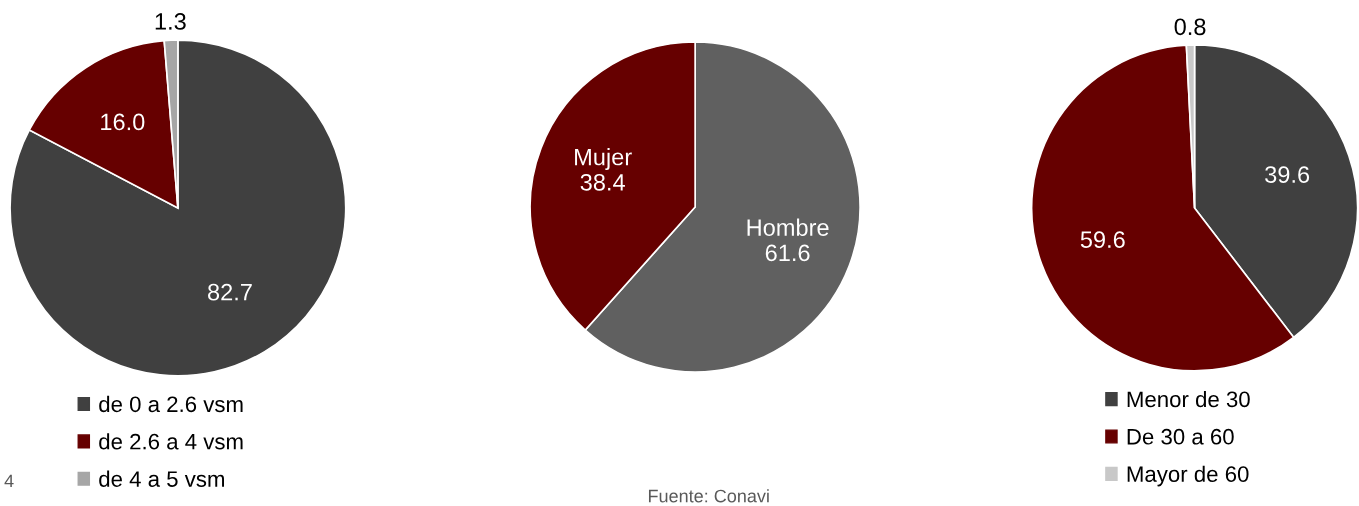 This screenshot has width=1359, height=506. I want to click on legend-label: de 4 a 5 vsm, so click(161, 478).